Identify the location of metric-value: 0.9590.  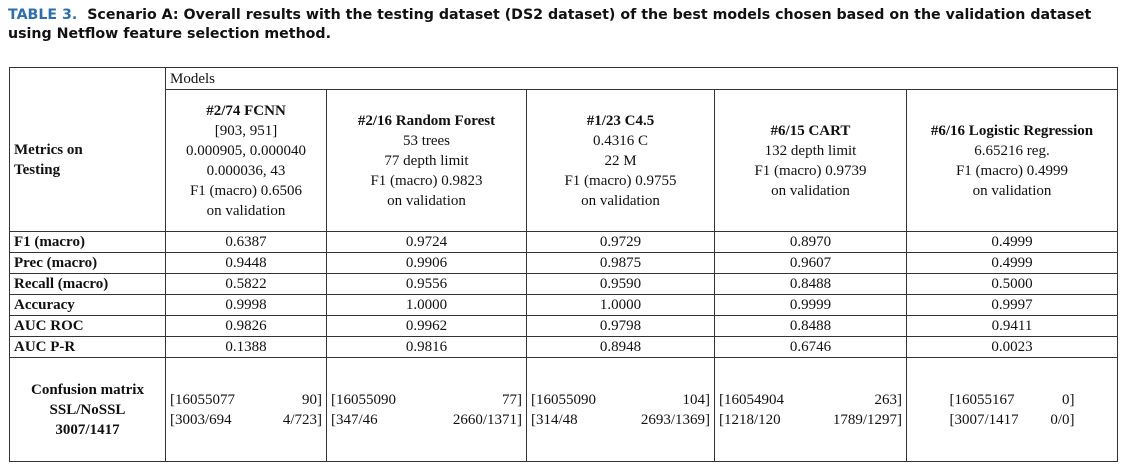
(620, 284).